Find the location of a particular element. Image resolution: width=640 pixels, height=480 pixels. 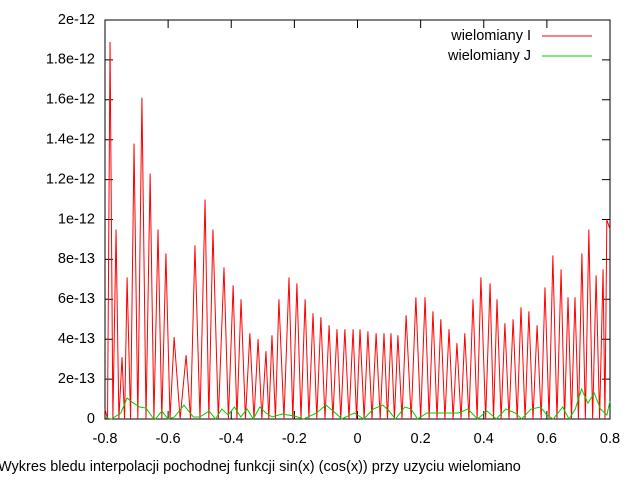

x-tick-label: 0.6 is located at coordinates (547, 439).